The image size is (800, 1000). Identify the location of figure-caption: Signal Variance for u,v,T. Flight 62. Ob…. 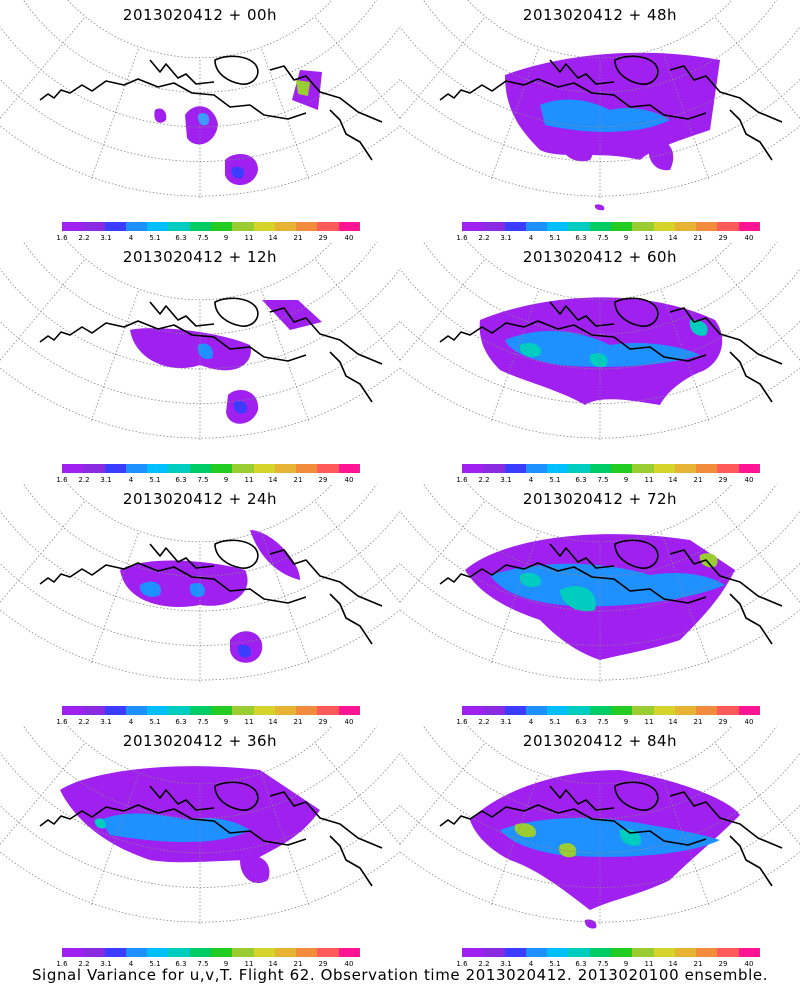
(400, 975).